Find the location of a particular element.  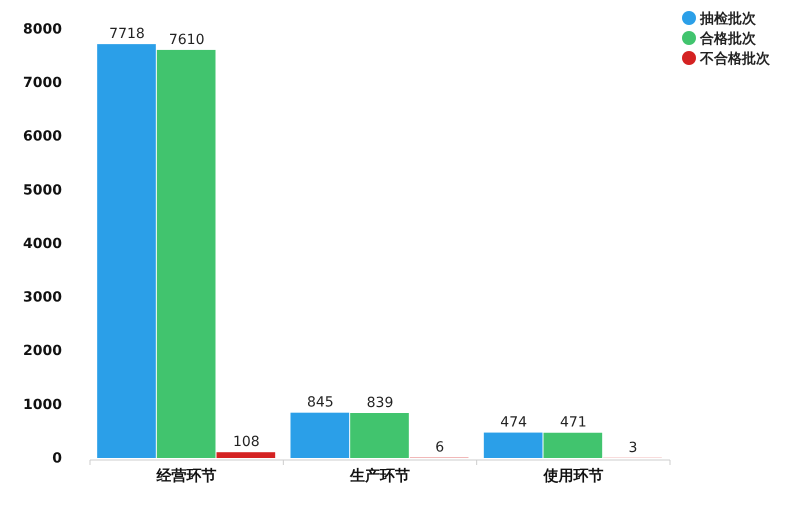

y-tick-label: 5000 is located at coordinates (42, 190).